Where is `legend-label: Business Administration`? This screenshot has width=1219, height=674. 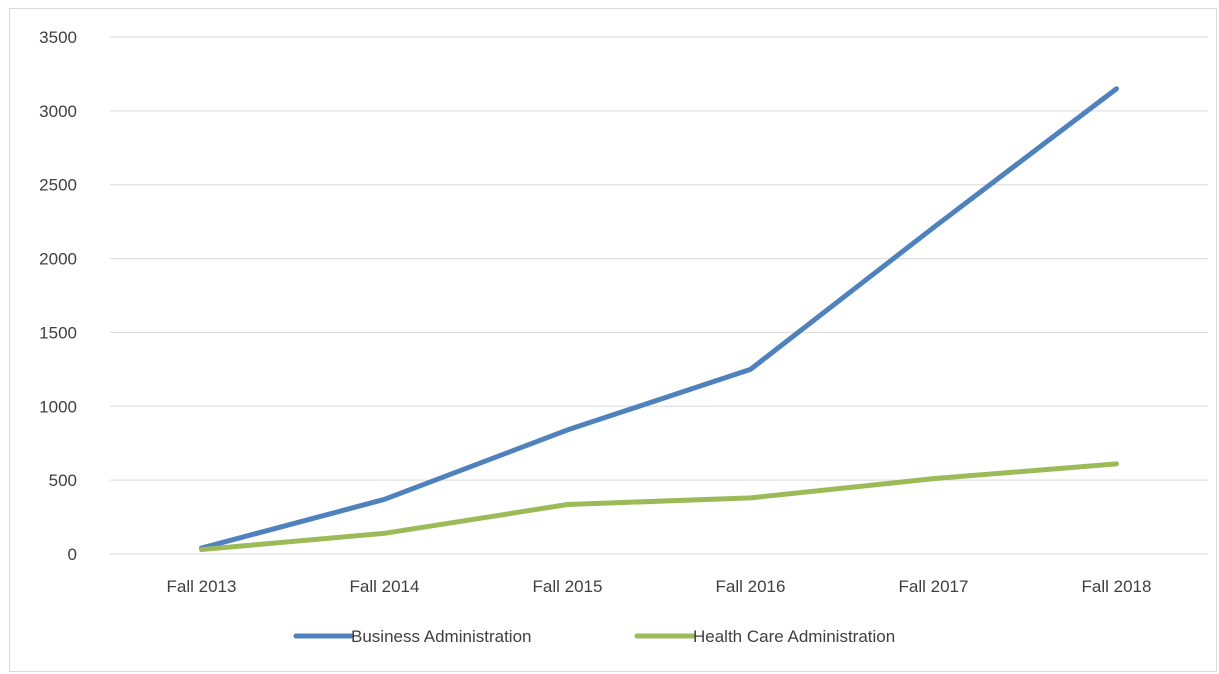 legend-label: Business Administration is located at coordinates (441, 636).